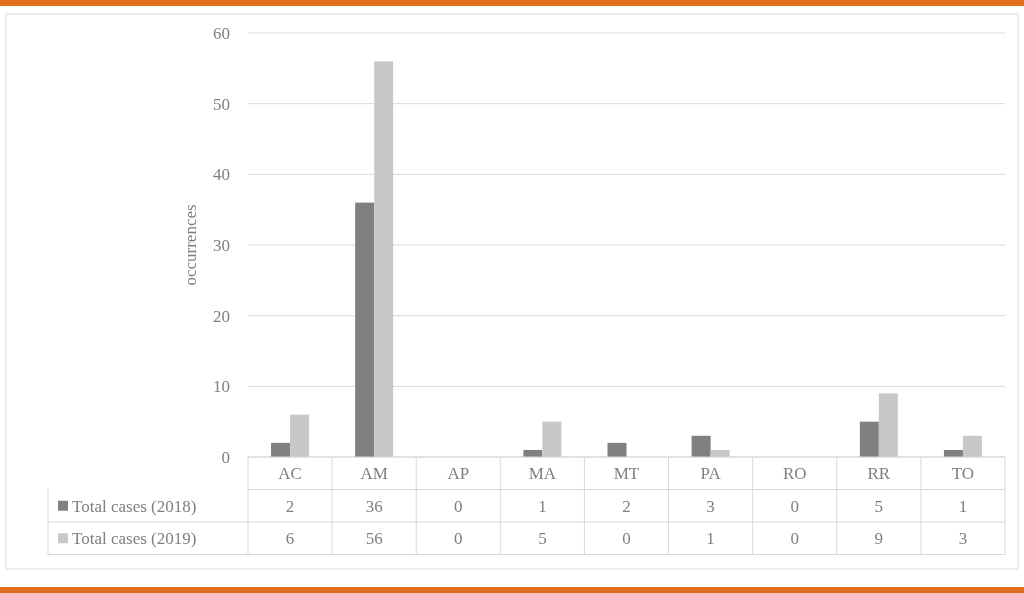 This screenshot has height=593, width=1024. What do you see at coordinates (134, 539) in the screenshot?
I see `legend-label: Total cases (2019)` at bounding box center [134, 539].